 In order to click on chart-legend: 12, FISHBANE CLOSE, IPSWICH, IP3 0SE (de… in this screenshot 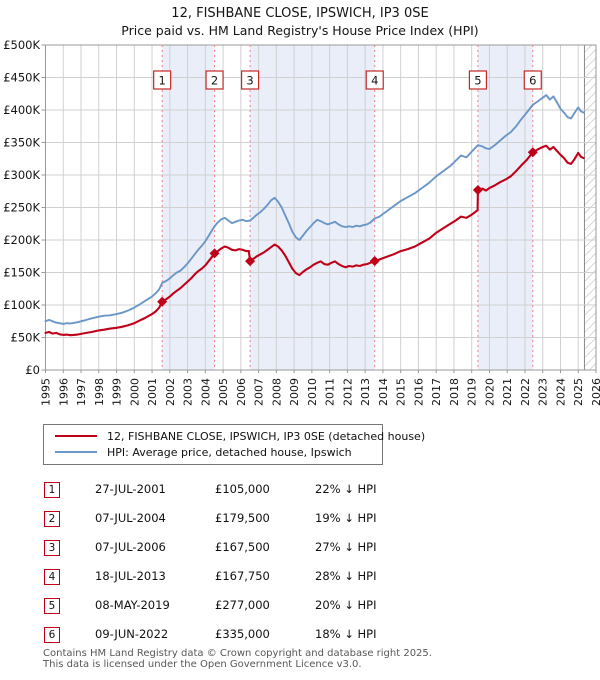, I will do `click(234, 444)`.